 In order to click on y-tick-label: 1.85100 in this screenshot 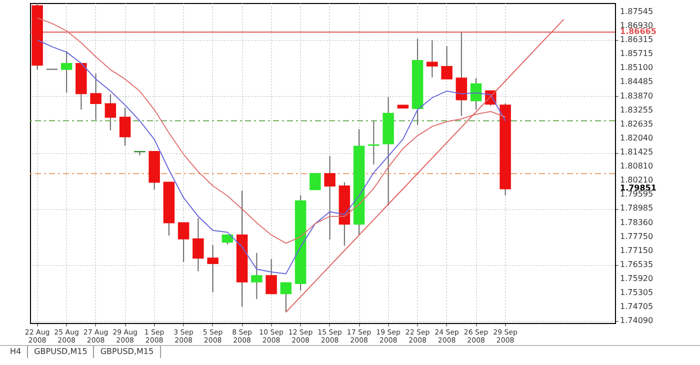, I will do `click(637, 67)`.